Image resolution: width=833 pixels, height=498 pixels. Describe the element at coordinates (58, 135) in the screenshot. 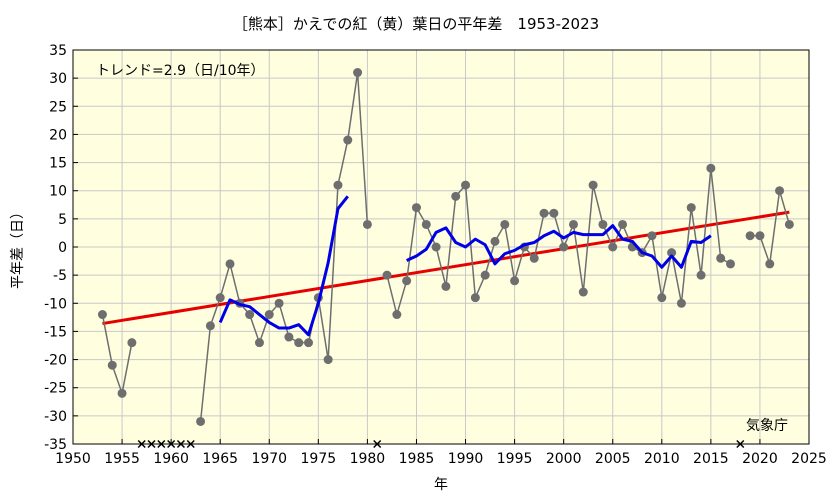

I see `y-tick-label: 20` at that location.